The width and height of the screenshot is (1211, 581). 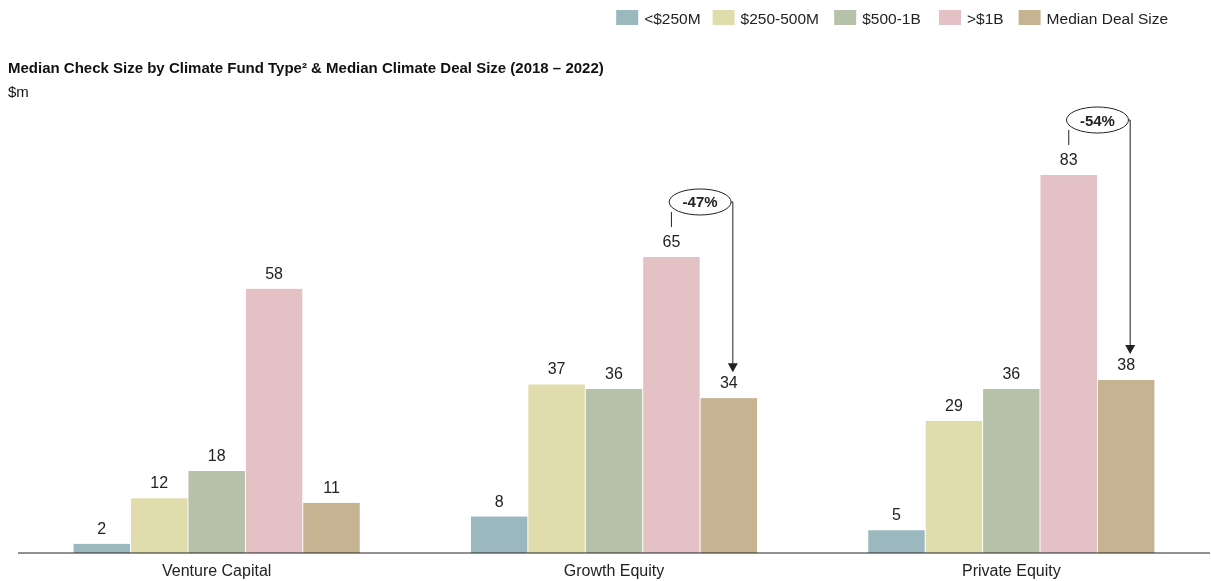 I want to click on data-label: 18, so click(x=216, y=456).